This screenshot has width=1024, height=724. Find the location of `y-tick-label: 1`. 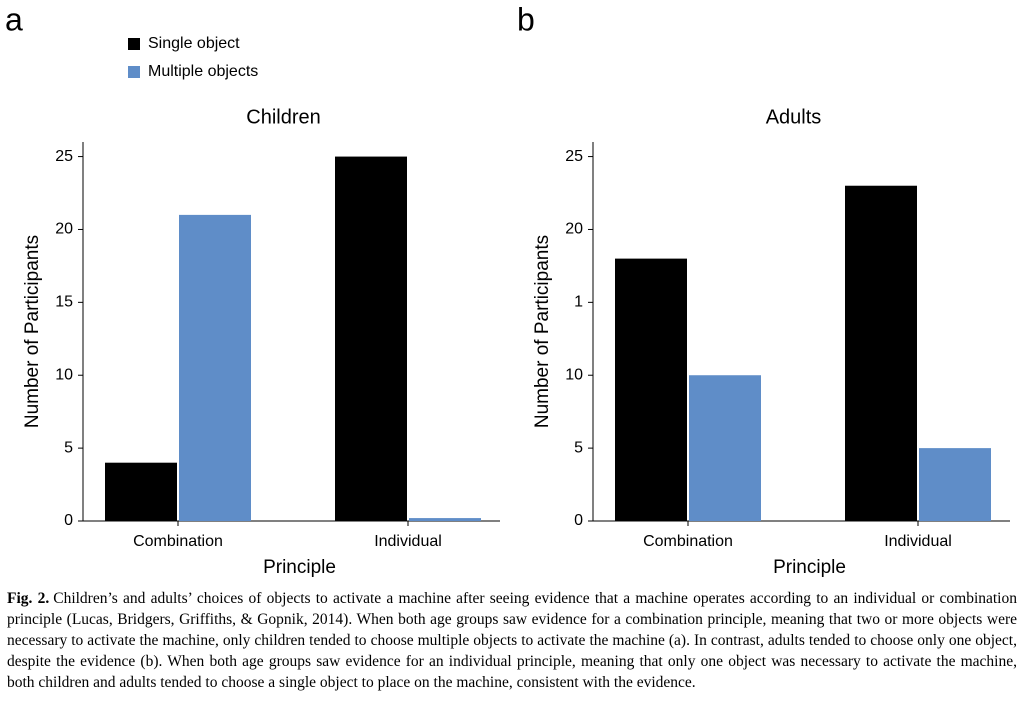

y-tick-label: 1 is located at coordinates (578, 302).